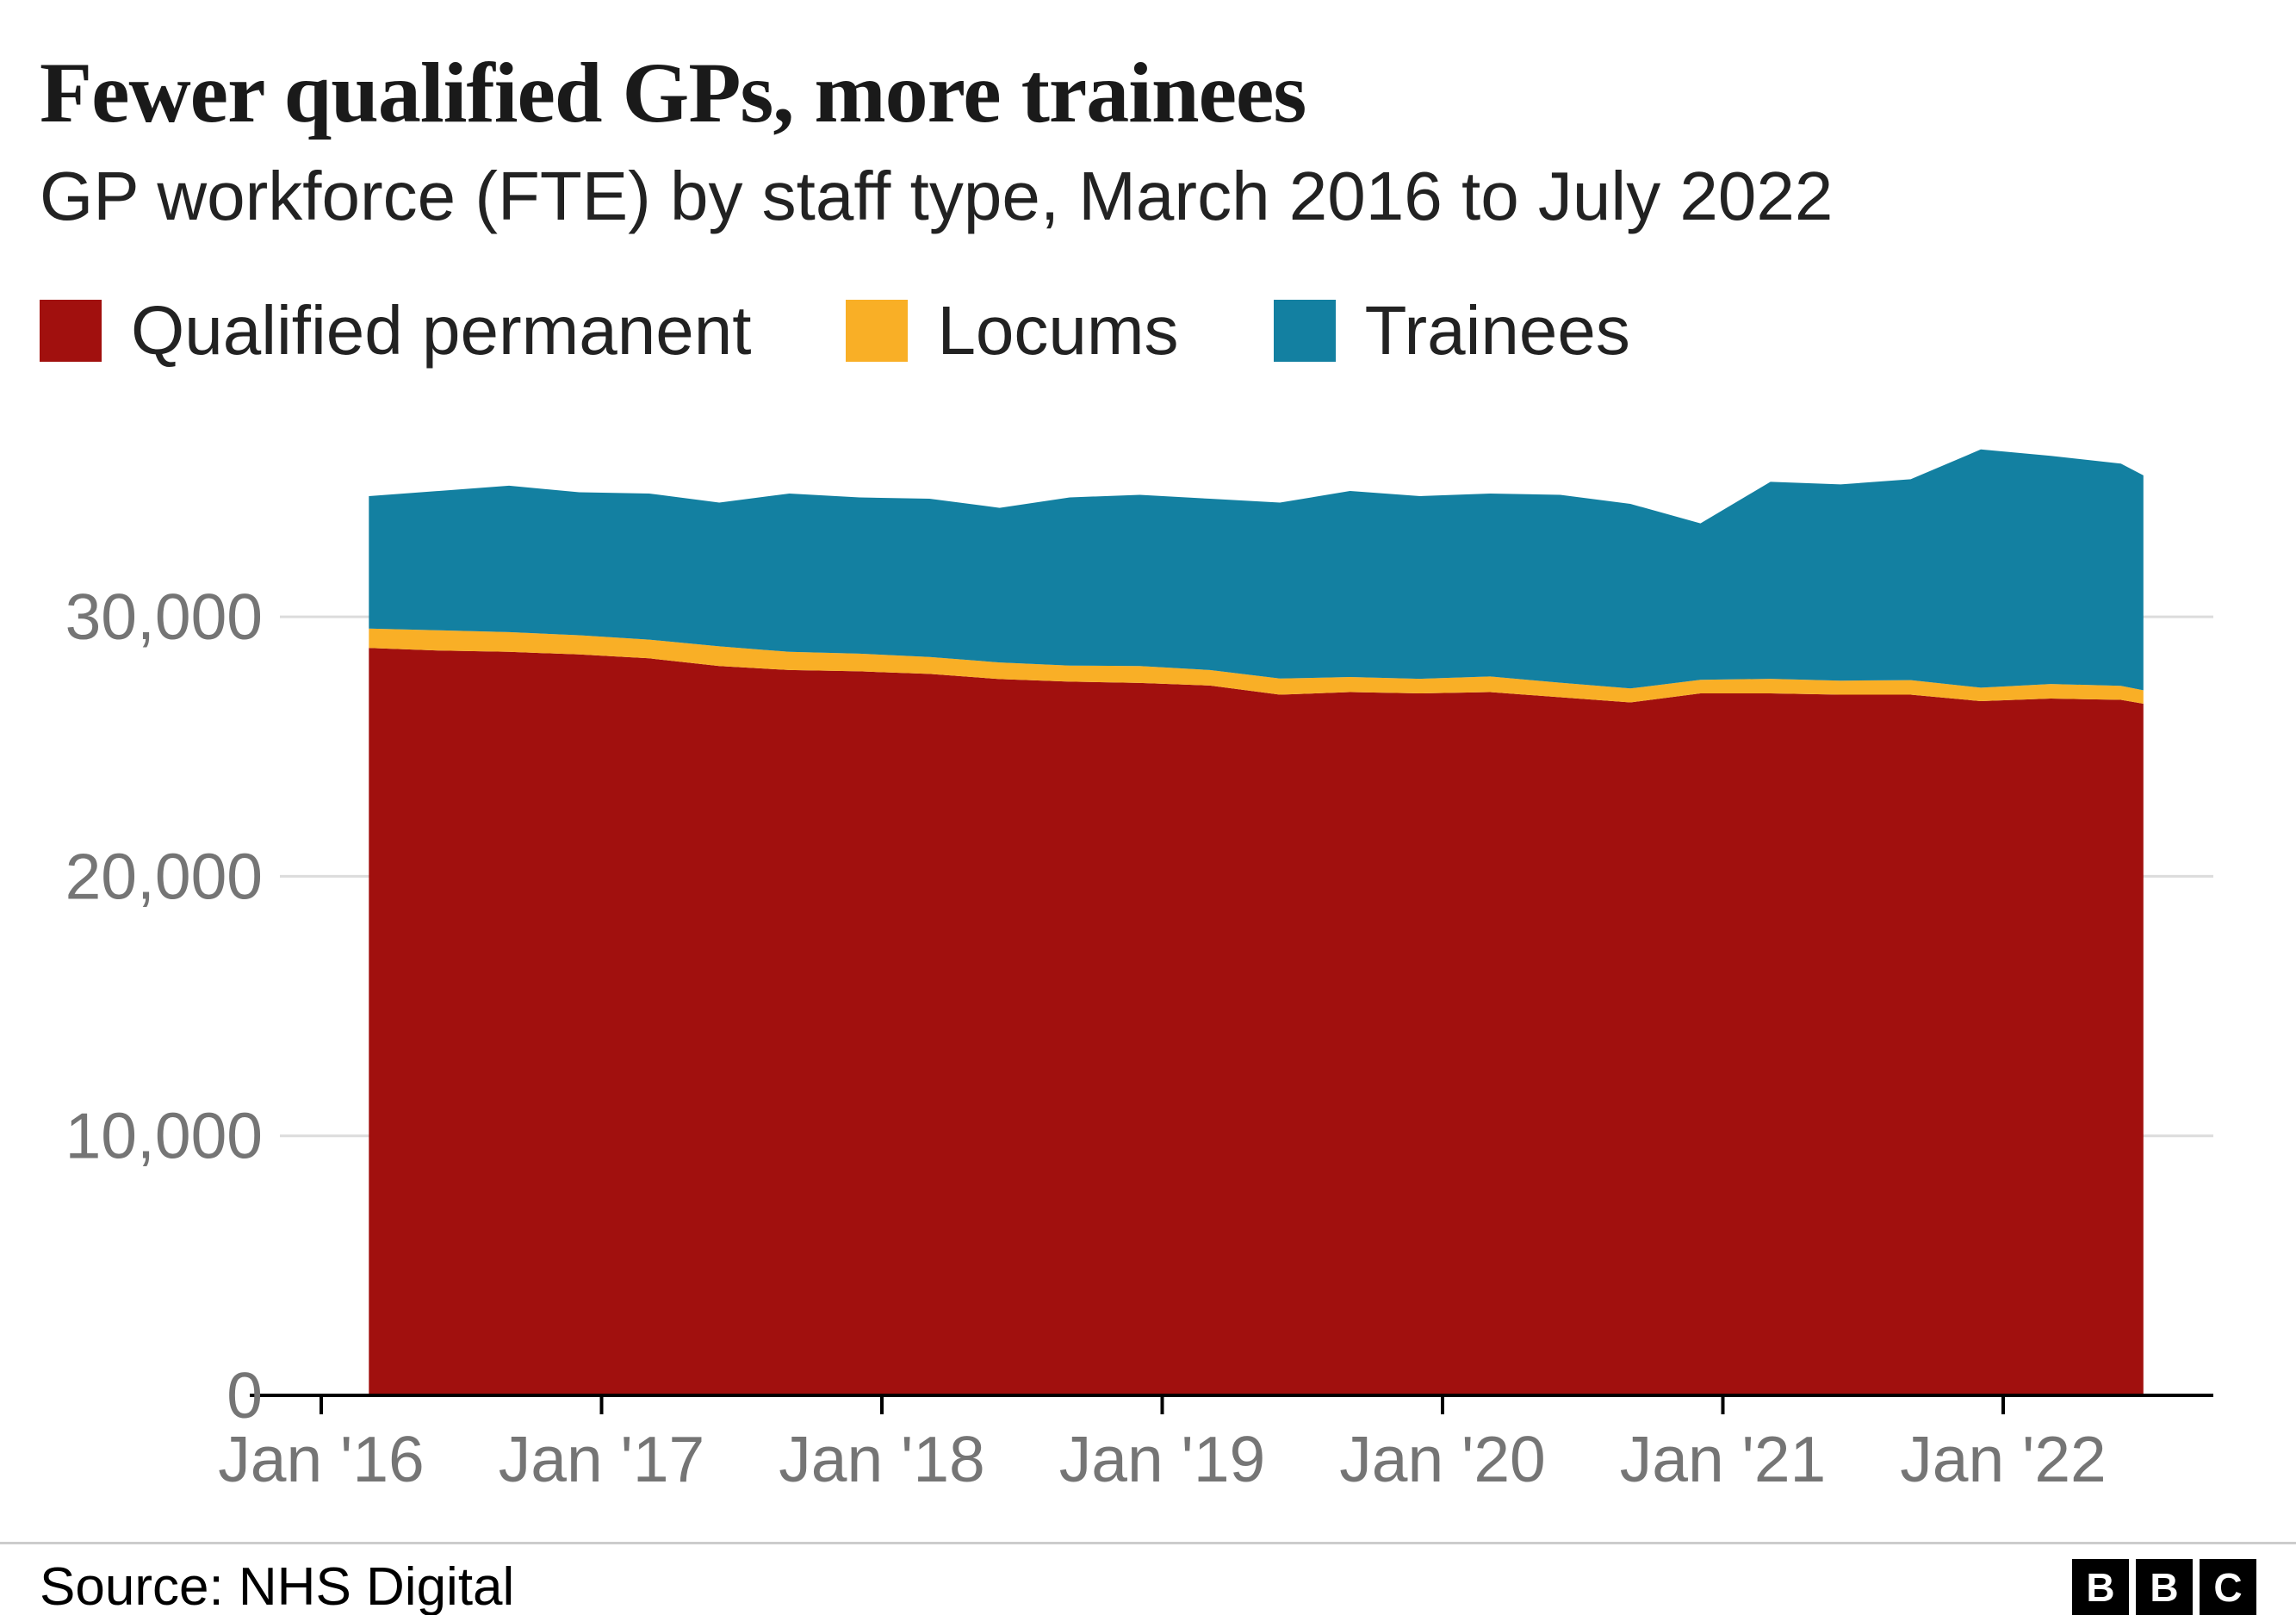 The width and height of the screenshot is (2296, 1615). What do you see at coordinates (1148, 1578) in the screenshot?
I see `footer: Source: NHS Digital B B C` at bounding box center [1148, 1578].